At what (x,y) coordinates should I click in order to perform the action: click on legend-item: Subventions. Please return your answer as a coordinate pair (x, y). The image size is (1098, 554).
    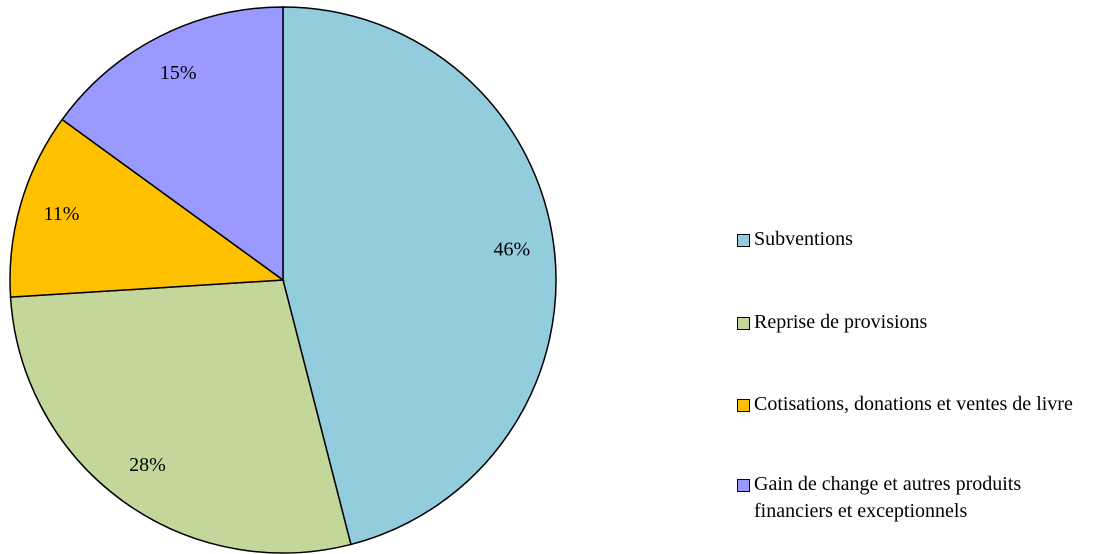
    Looking at the image, I should click on (909, 239).